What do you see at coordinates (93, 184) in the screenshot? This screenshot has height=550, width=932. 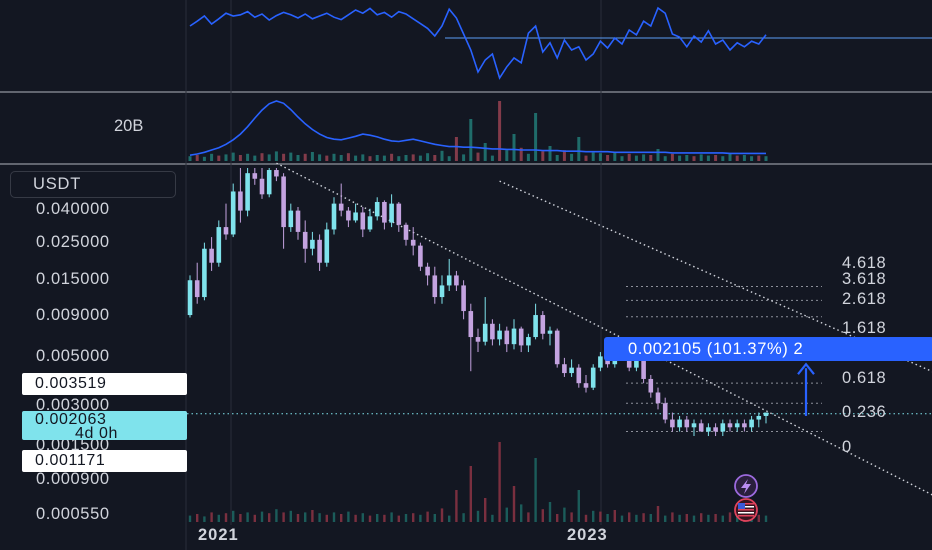 I see `currency-chip: USDT` at bounding box center [93, 184].